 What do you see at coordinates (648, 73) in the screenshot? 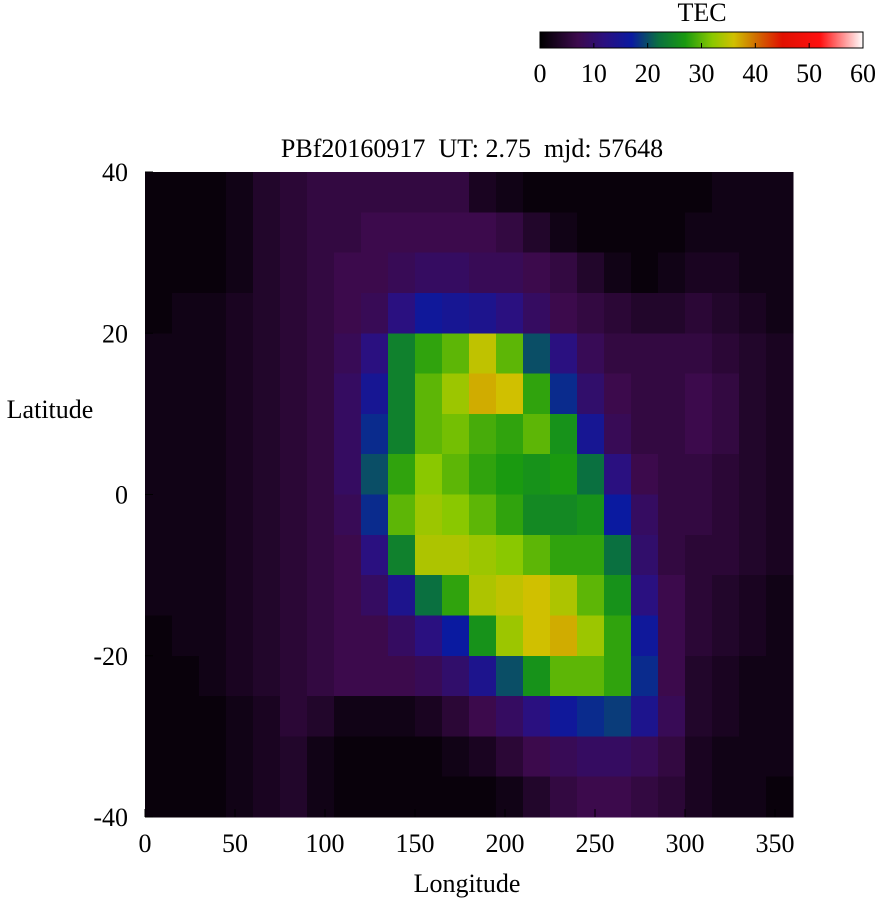
I see `colorbar-tick-label: 20` at bounding box center [648, 73].